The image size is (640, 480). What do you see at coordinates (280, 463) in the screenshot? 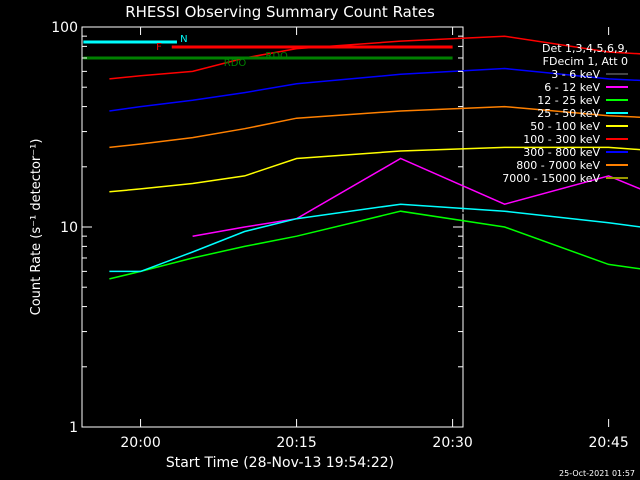
I see `x-axis-label: Start Time (28-Nov-13 19:54:22)` at bounding box center [280, 463].